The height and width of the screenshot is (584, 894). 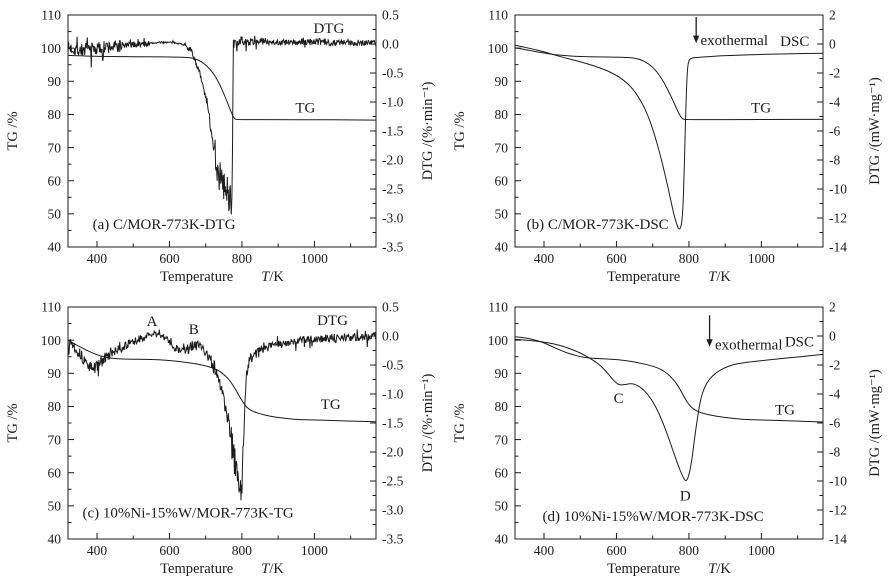 What do you see at coordinates (653, 517) in the screenshot?
I see `panel-caption: (d) 10%Ni-15%W/MOR-773K-DSC` at bounding box center [653, 517].